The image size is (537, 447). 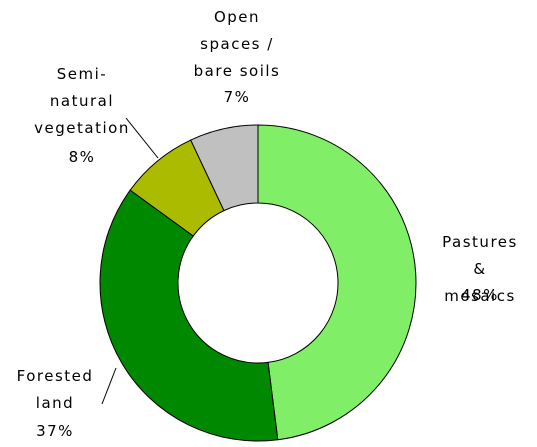 I want to click on donut-slice, so click(x=224, y=168).